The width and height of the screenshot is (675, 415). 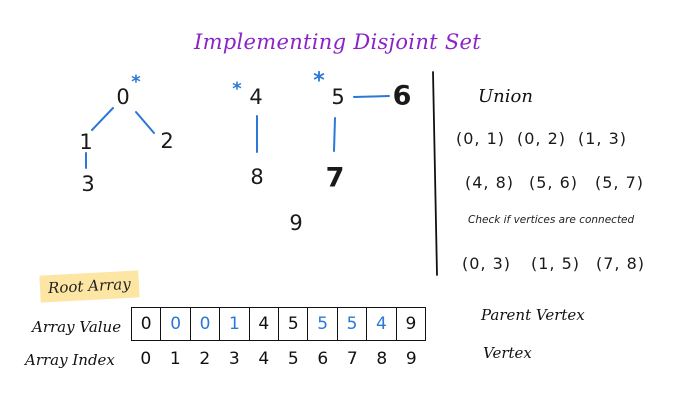 What do you see at coordinates (70, 360) in the screenshot?
I see `array-index-label: Array Index` at bounding box center [70, 360].